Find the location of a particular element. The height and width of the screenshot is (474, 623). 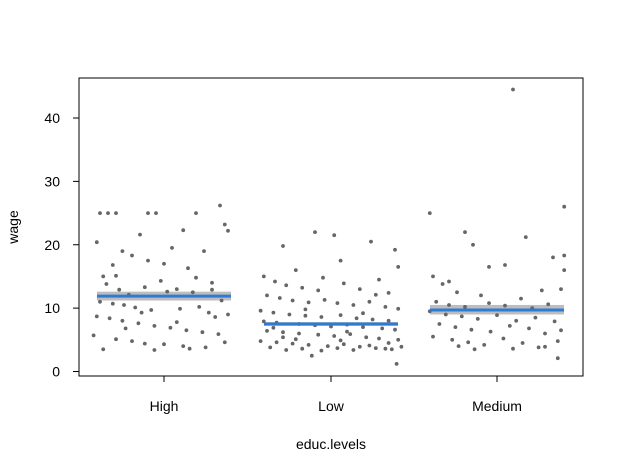

y-axis: 0 10 20 30 40 is located at coordinates (62, 245).